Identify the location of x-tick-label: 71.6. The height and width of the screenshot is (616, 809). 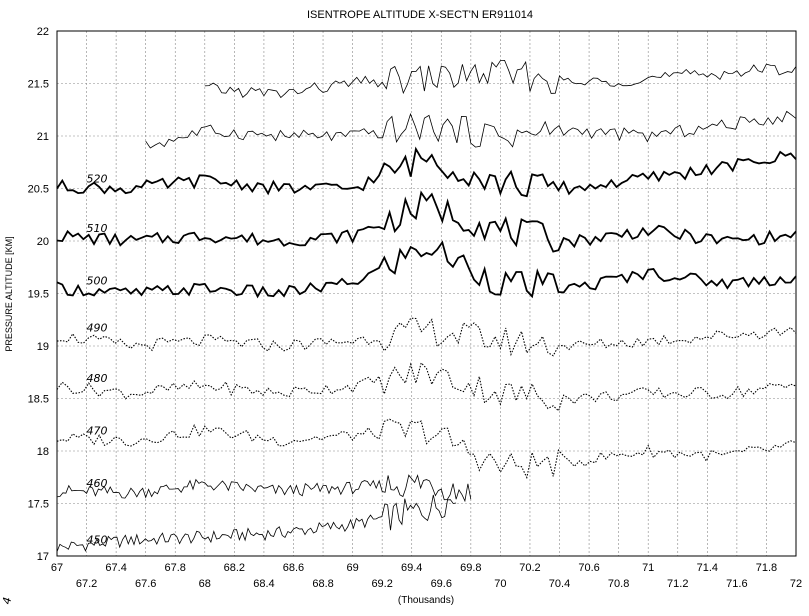
(736, 584).